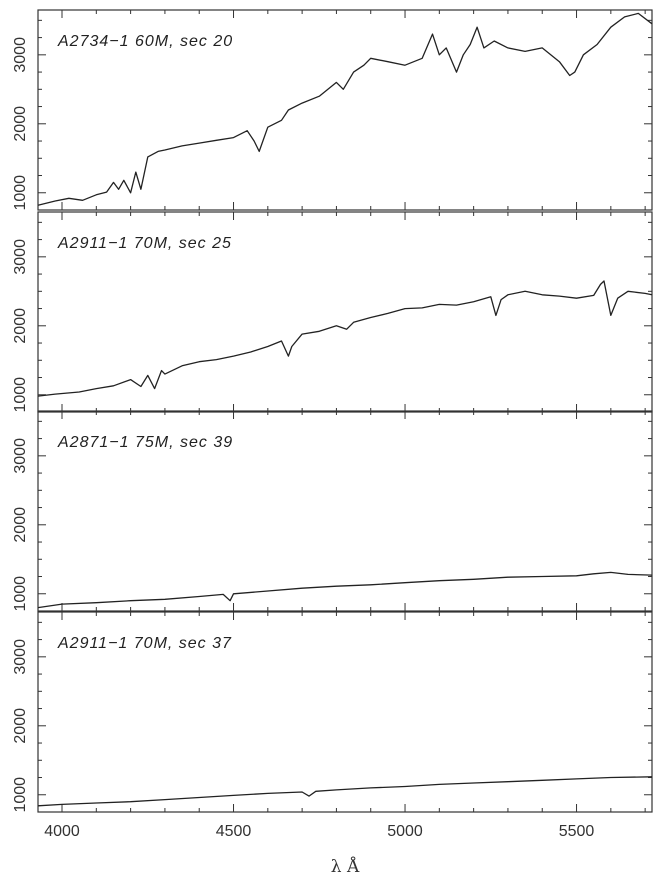  I want to click on panel-label: A2911−1 70M, sec 37, so click(144, 643).